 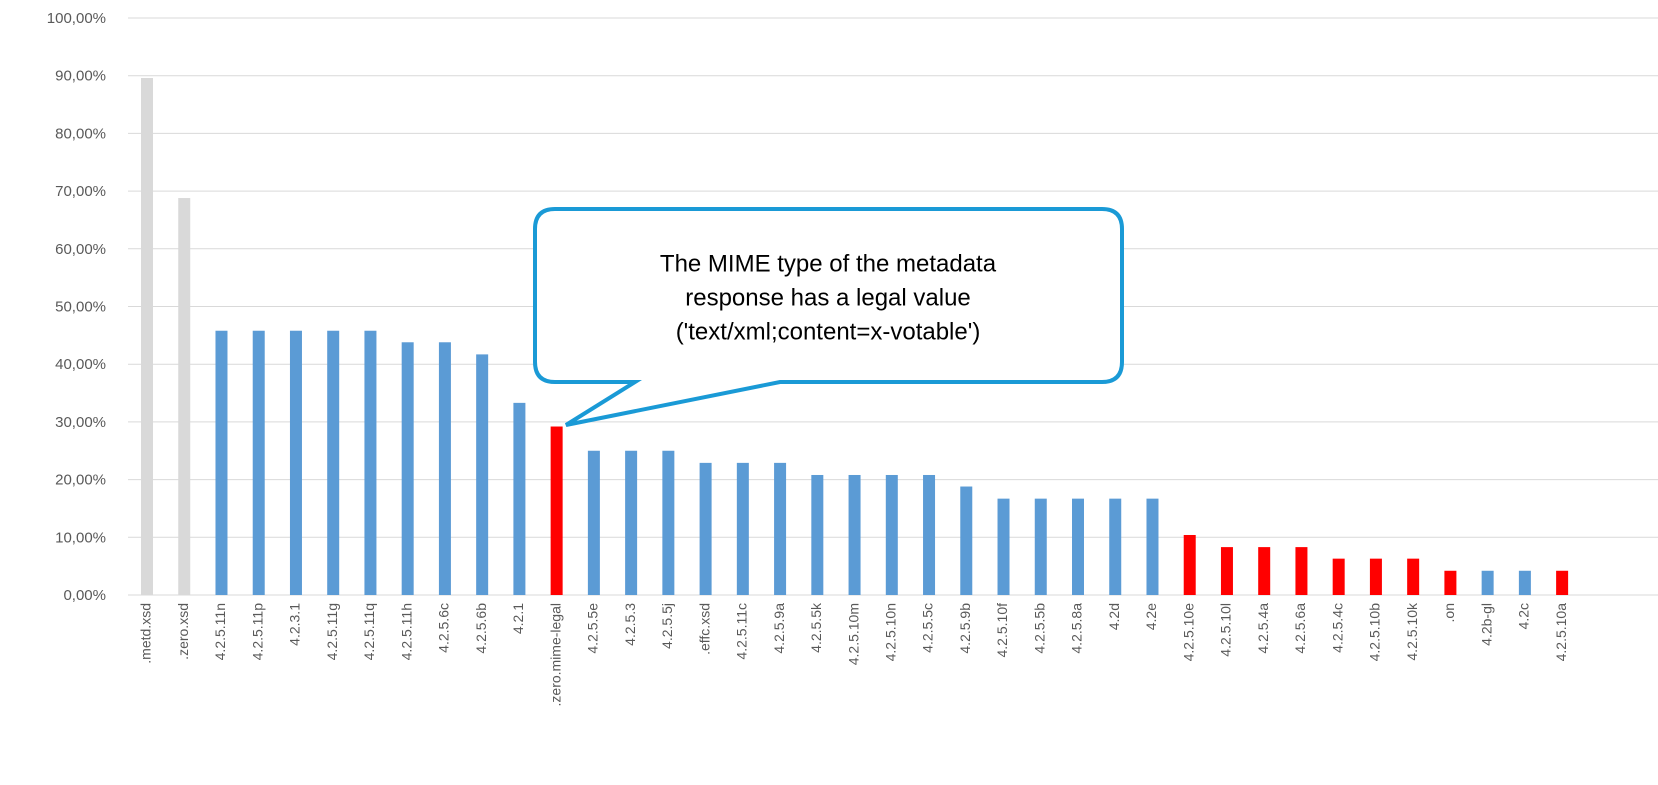 What do you see at coordinates (257, 632) in the screenshot?
I see `x-tick-label: 4.2.5.11p` at bounding box center [257, 632].